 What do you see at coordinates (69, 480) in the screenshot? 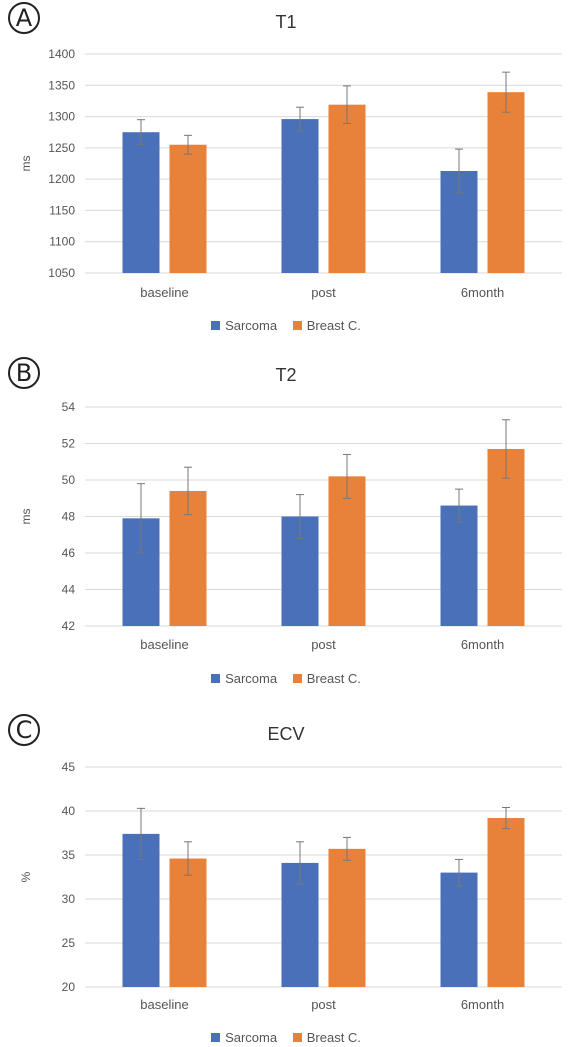
I see `y-tick-label: 50` at bounding box center [69, 480].